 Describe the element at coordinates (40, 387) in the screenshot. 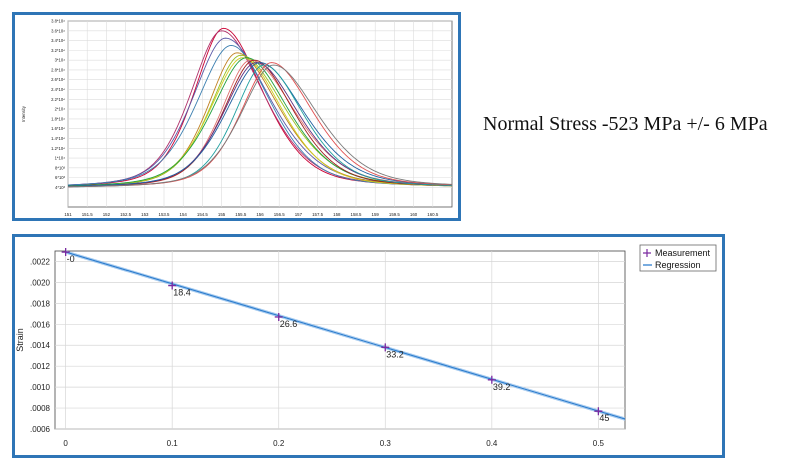

I see `y-tick-label: .0010` at that location.